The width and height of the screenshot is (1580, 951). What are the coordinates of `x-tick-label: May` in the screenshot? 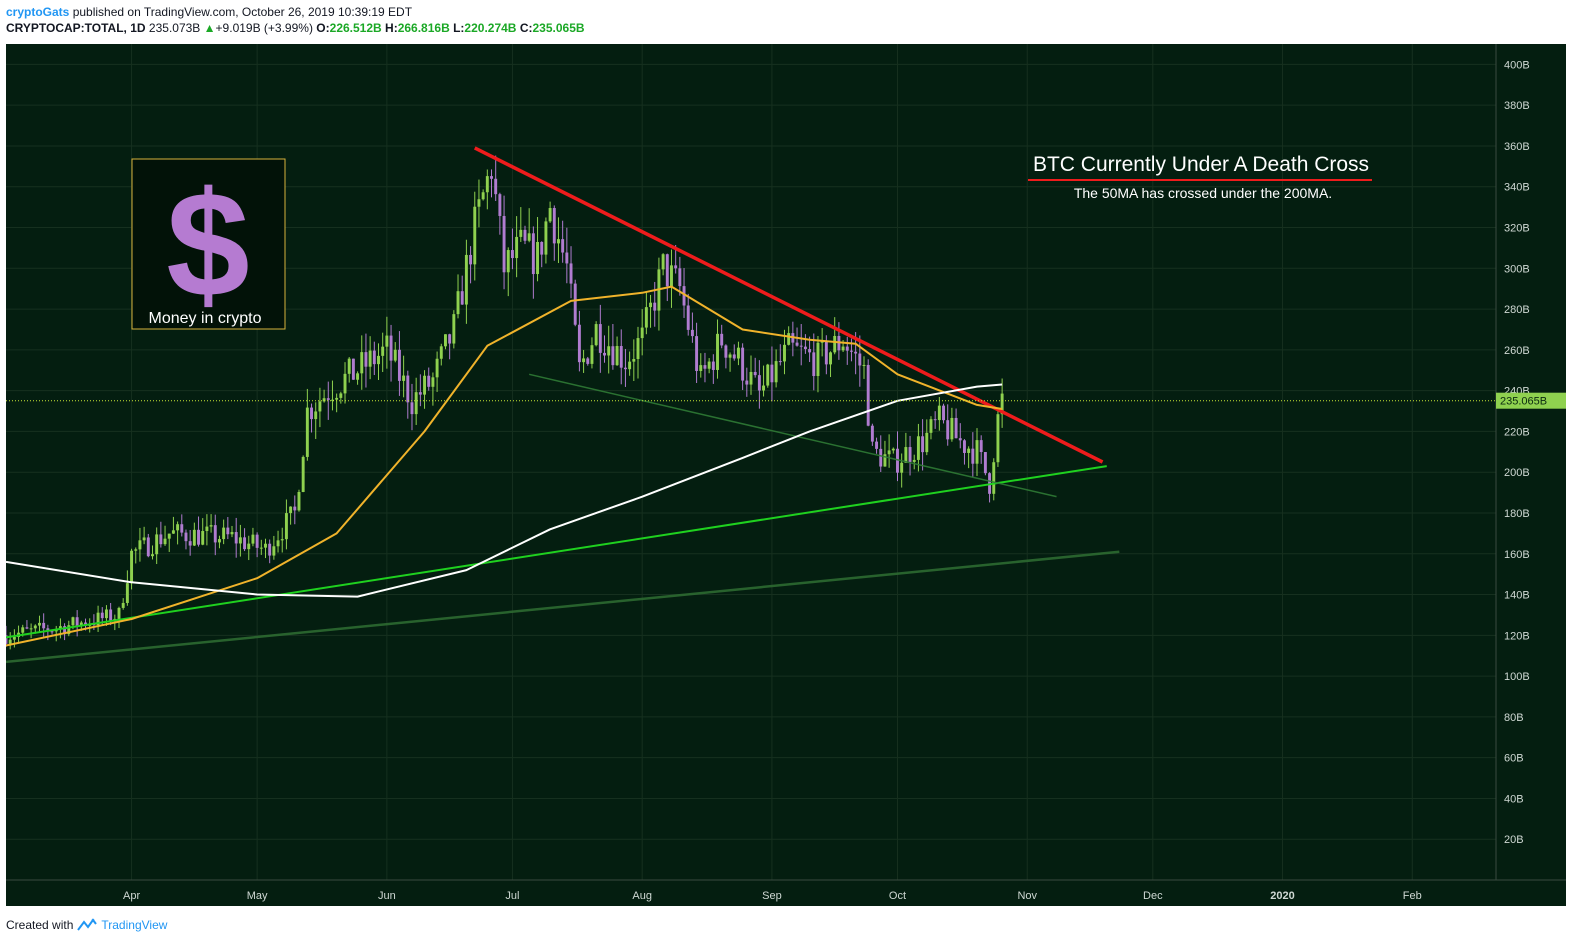 It's located at (257, 896).